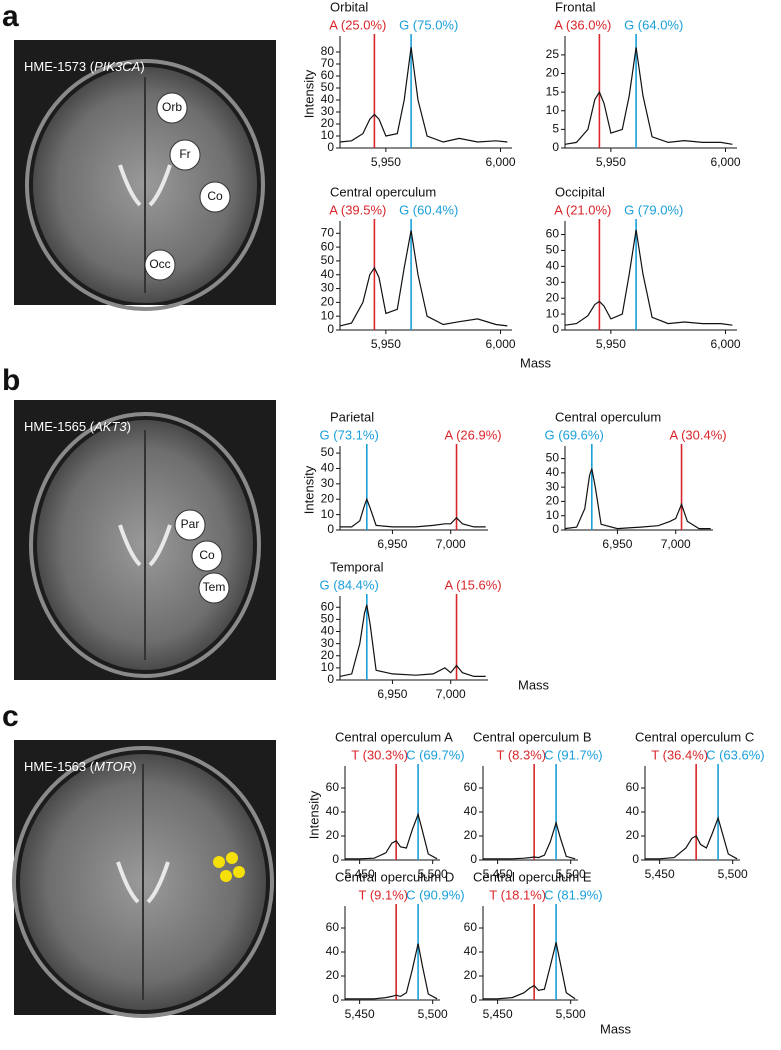 This screenshot has height=1050, width=781. Describe the element at coordinates (394, 876) in the screenshot. I see `chart-title: Central operculum D` at that location.